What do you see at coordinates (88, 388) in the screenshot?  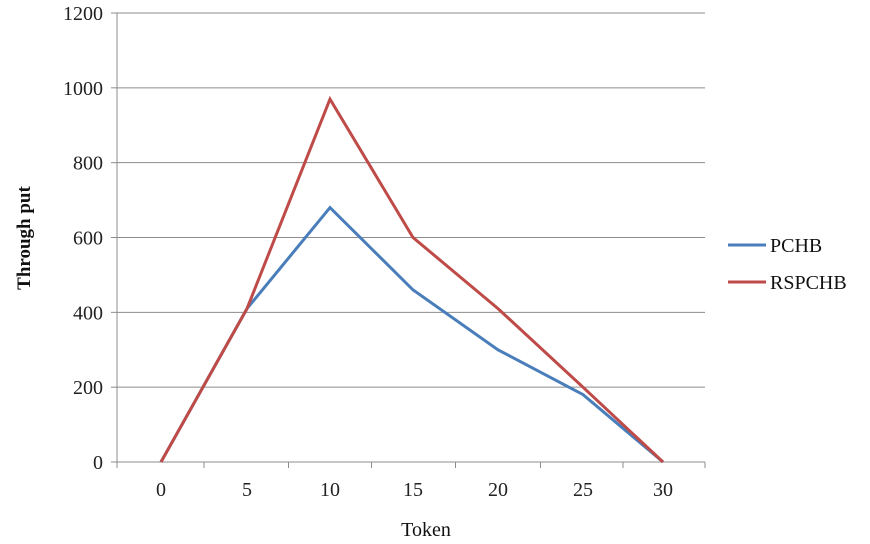 I see `y-tick-label: 200` at bounding box center [88, 388].